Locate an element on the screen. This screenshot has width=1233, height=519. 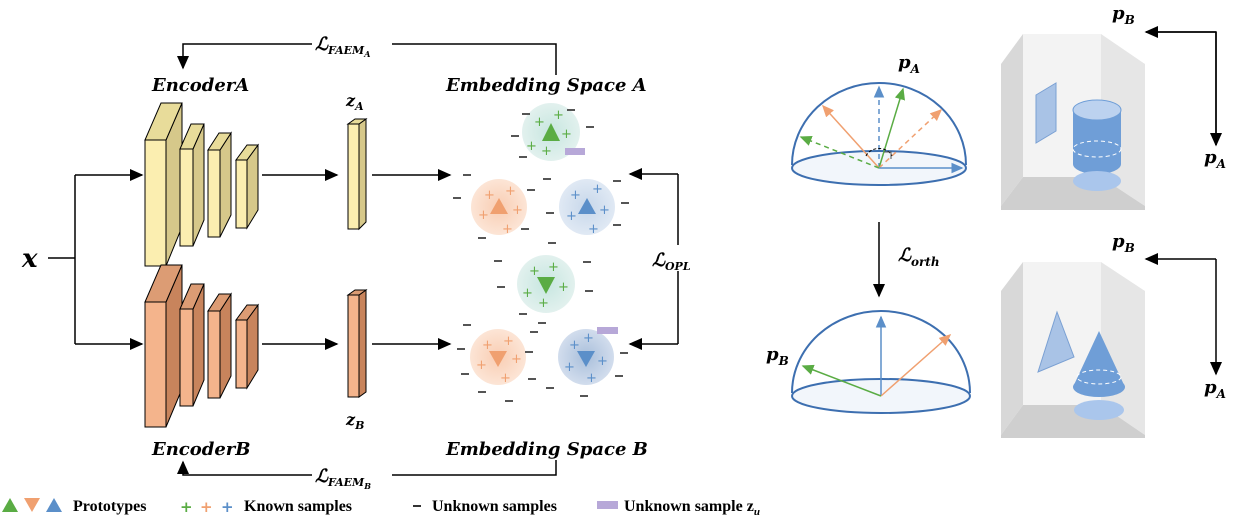
pa-top-label: pA is located at coordinates (909, 64).